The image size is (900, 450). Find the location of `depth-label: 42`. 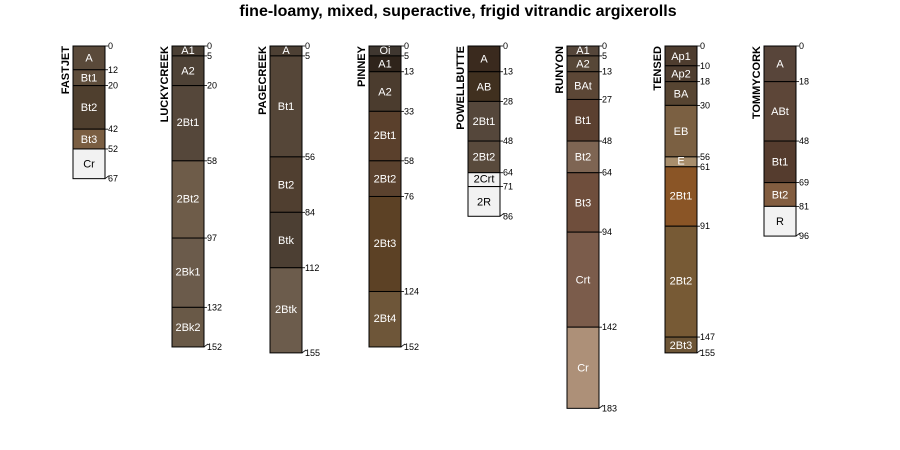

depth-label: 42 is located at coordinates (113, 129).